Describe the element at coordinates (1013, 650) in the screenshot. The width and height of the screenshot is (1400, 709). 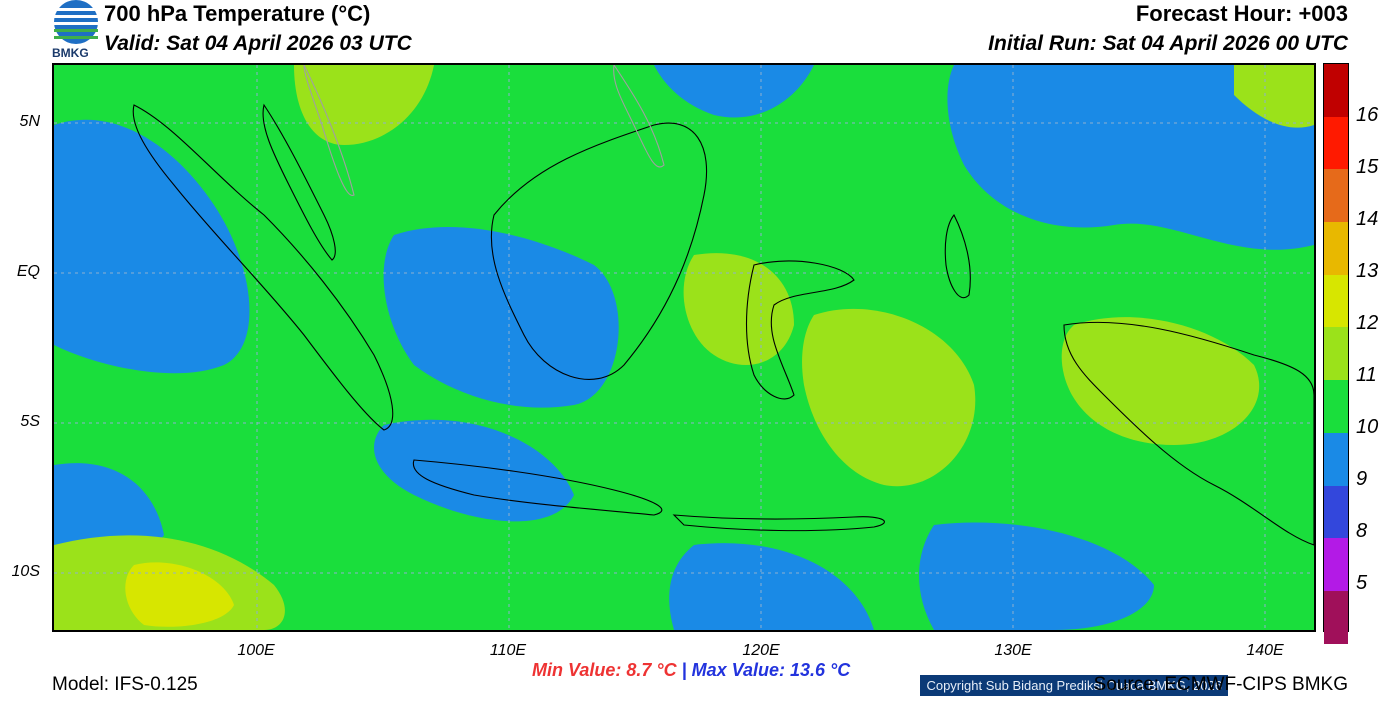
I see `lon-label-130e: 130E` at that location.